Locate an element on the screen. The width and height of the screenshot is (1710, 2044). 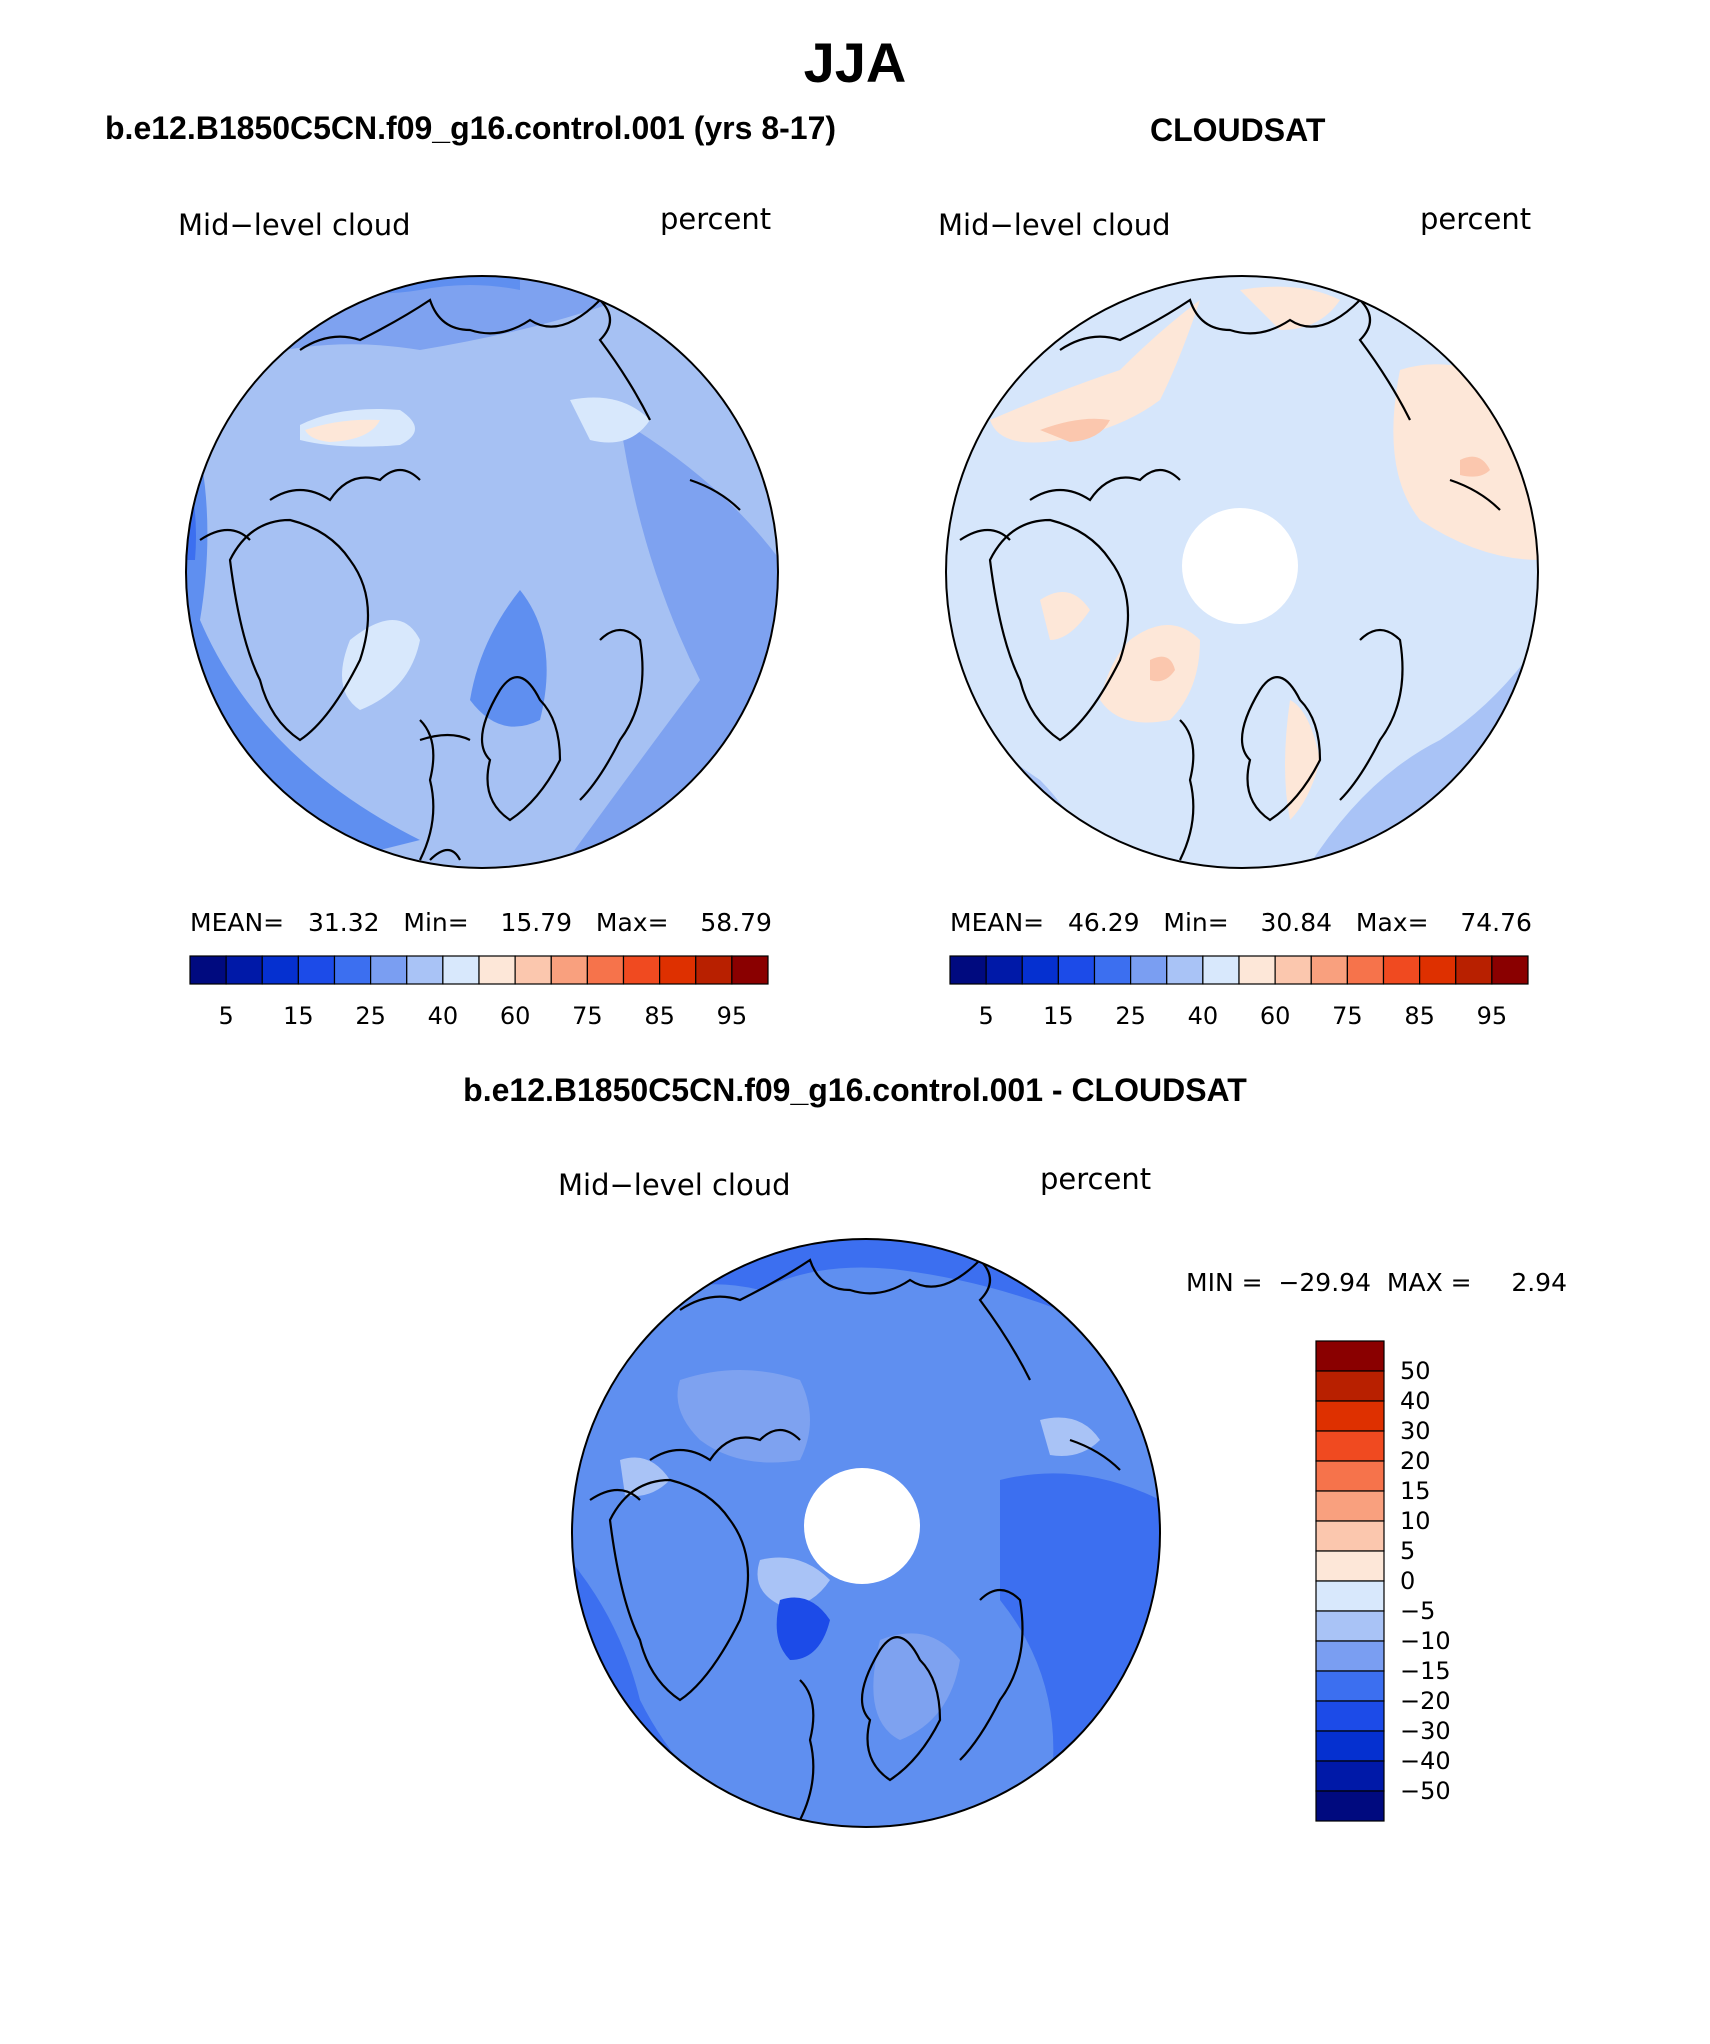
map-difference-border is located at coordinates (866, 1533).